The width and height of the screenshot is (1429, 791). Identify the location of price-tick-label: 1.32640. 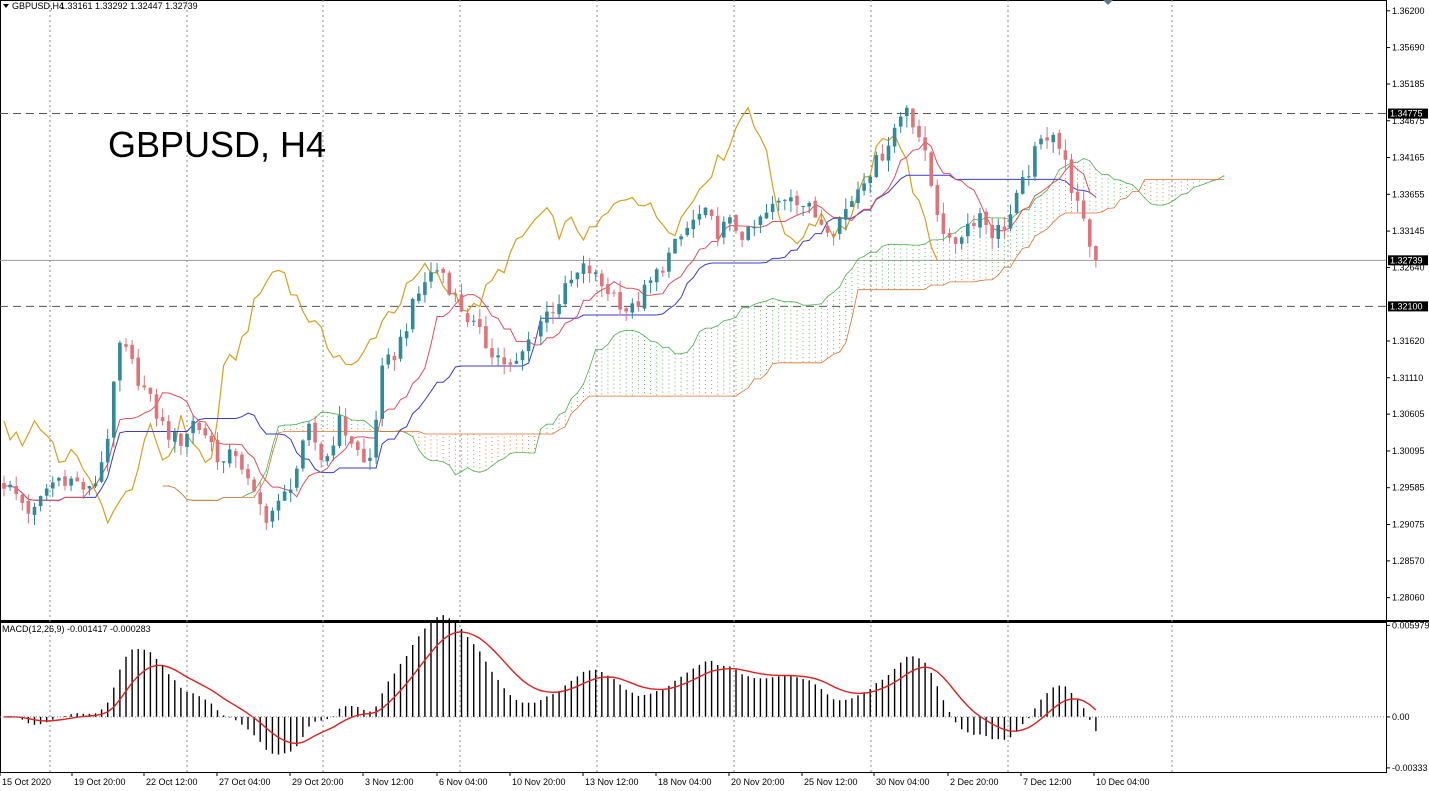
(1408, 267).